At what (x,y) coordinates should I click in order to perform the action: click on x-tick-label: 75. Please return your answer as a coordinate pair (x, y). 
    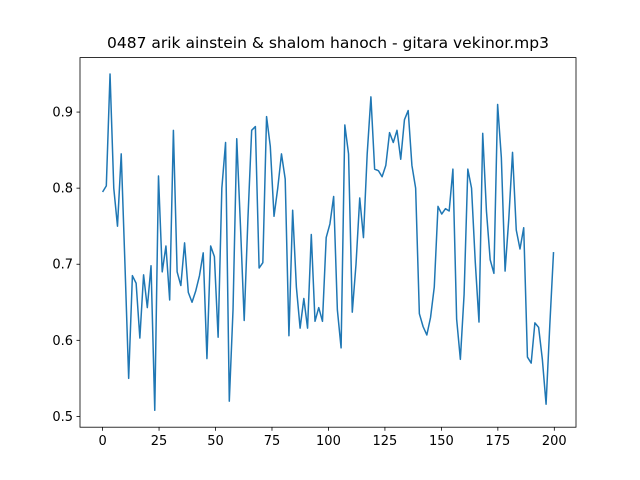
    Looking at the image, I should click on (272, 441).